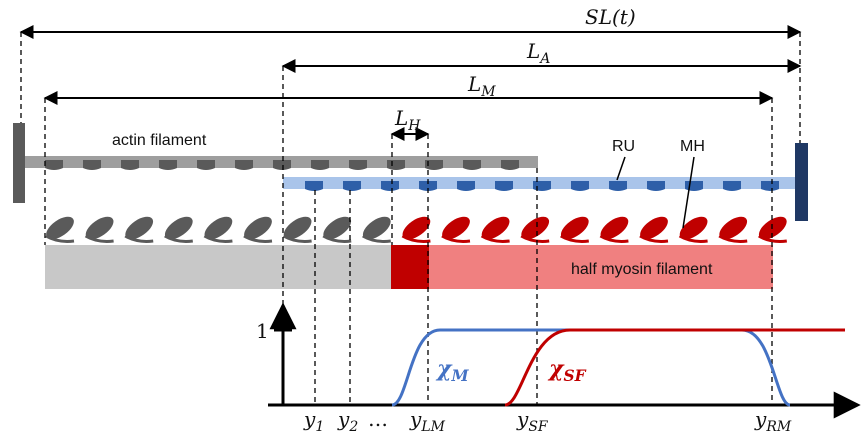 The height and width of the screenshot is (432, 862). What do you see at coordinates (159, 140) in the screenshot?
I see `actin-filament-label: actin filament` at bounding box center [159, 140].